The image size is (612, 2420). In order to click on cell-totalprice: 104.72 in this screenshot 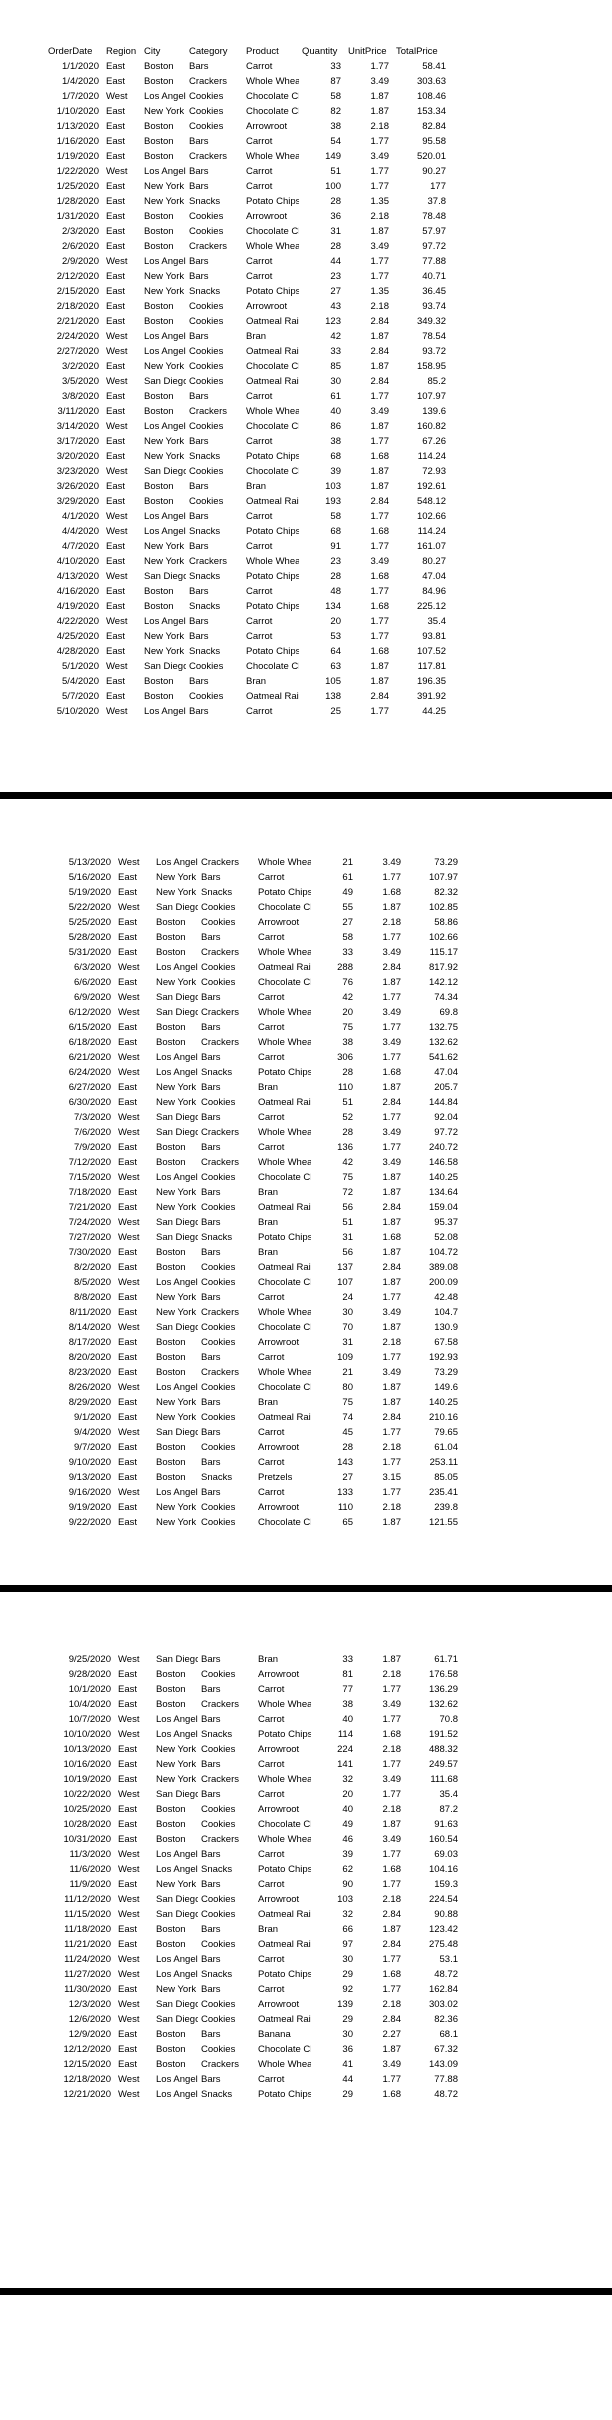, I will do `click(443, 1252)`.